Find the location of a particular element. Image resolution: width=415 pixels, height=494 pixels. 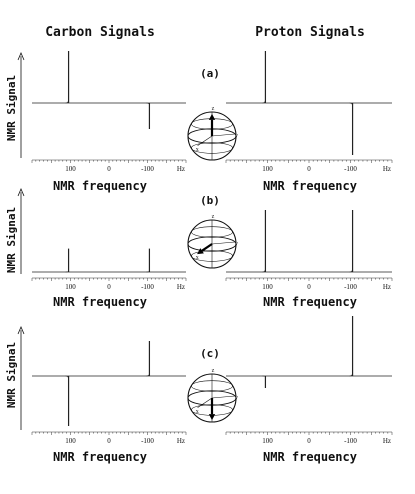

spectrum-panel-5: 100 0 -100 Hz is located at coordinates (109, 393).